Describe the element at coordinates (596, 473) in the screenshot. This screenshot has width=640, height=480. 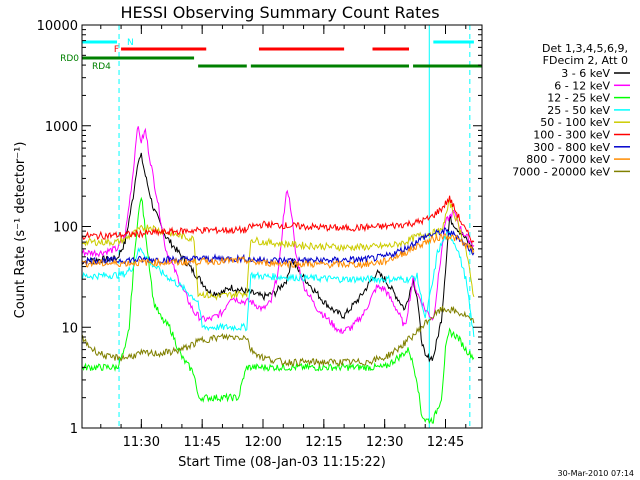
I see `footer-timestamp: 30-Mar-2010 07:14` at that location.